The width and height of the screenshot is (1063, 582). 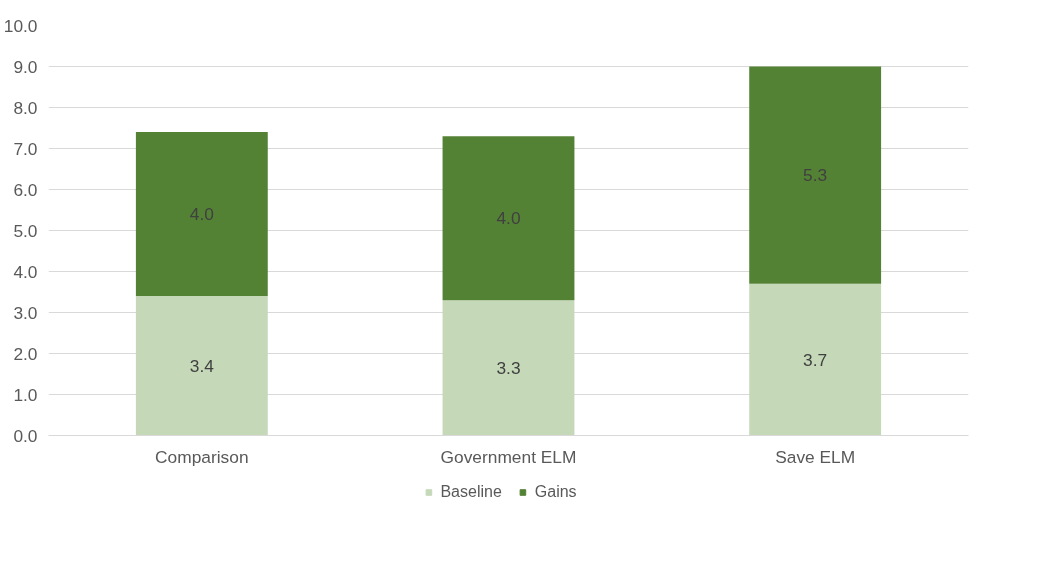 I want to click on y-tick-label: 0.0, so click(x=25, y=435).